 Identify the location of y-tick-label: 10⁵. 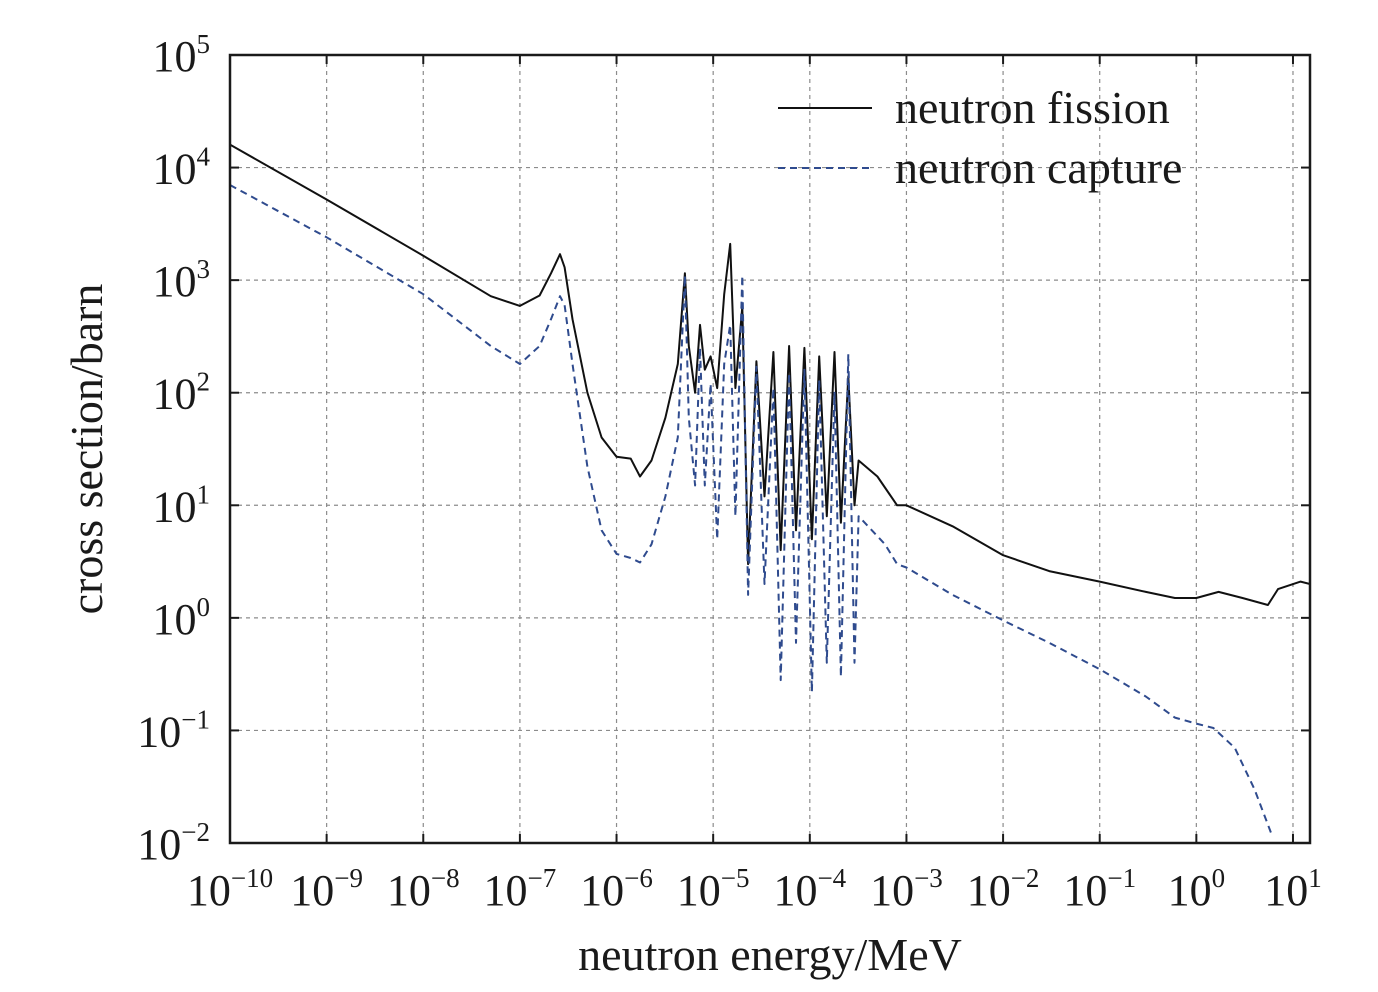
(182, 55).